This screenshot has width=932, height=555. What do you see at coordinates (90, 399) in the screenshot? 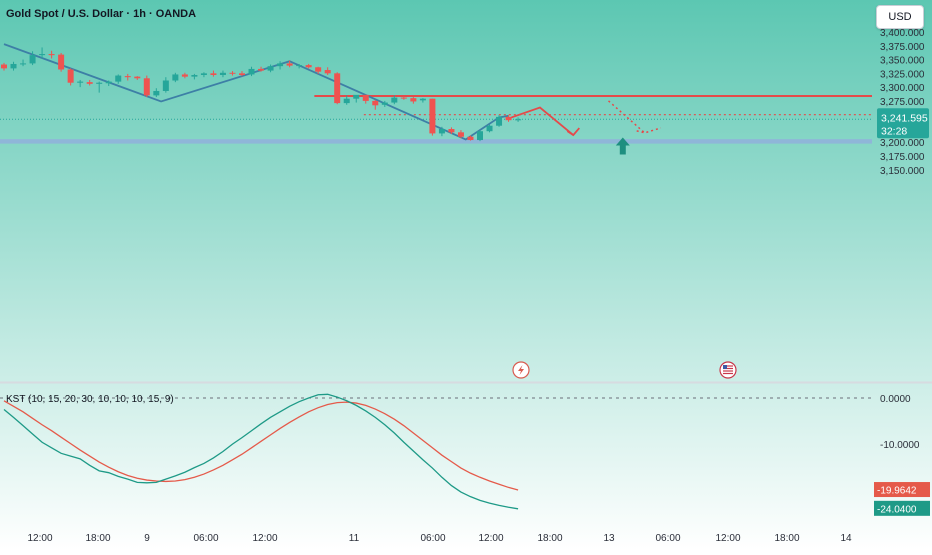
I see `indicator-label: KST (10, 15, 20, 30, 10, 10, 10, 15, 9)` at bounding box center [90, 399].